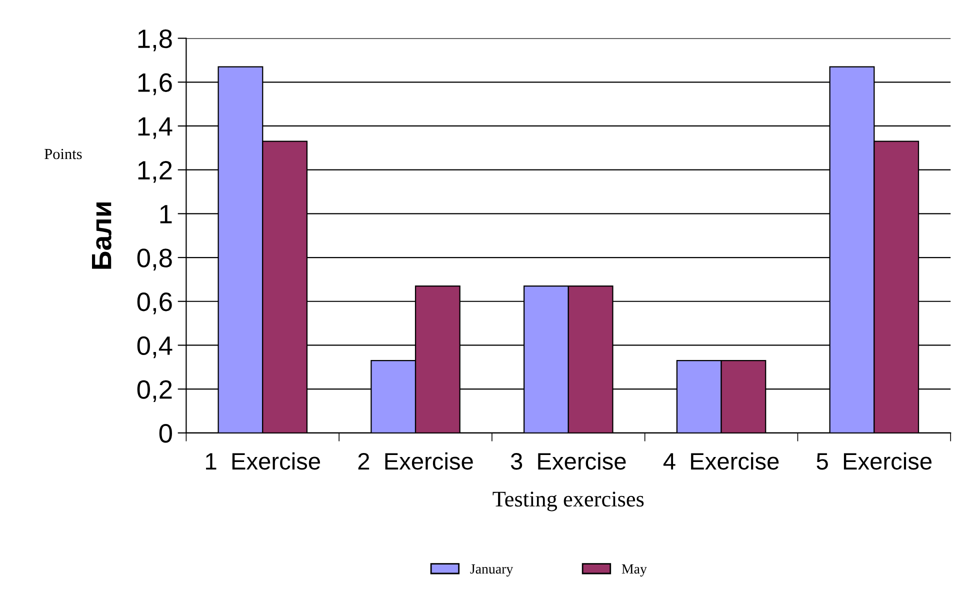 Image resolution: width=980 pixels, height=589 pixels. I want to click on x-tick-label: 4 Exercise, so click(721, 461).